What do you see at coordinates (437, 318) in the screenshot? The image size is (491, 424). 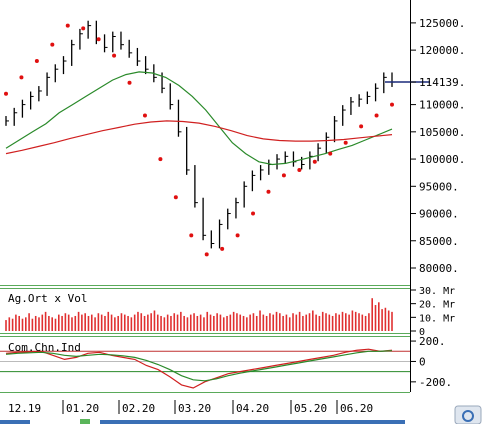 I see `volume-y-tick-label: 10. Mr` at bounding box center [437, 318].